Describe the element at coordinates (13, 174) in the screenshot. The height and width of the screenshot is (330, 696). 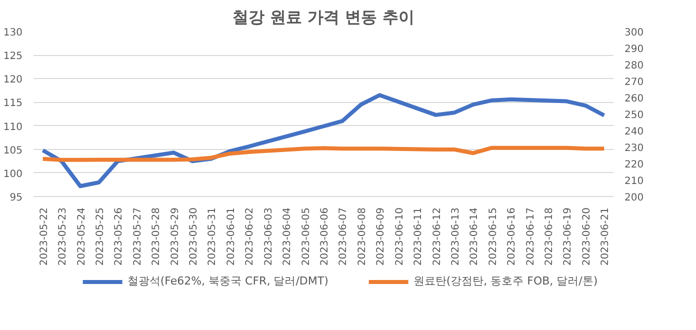
I see `y-tick-label: 100` at that location.